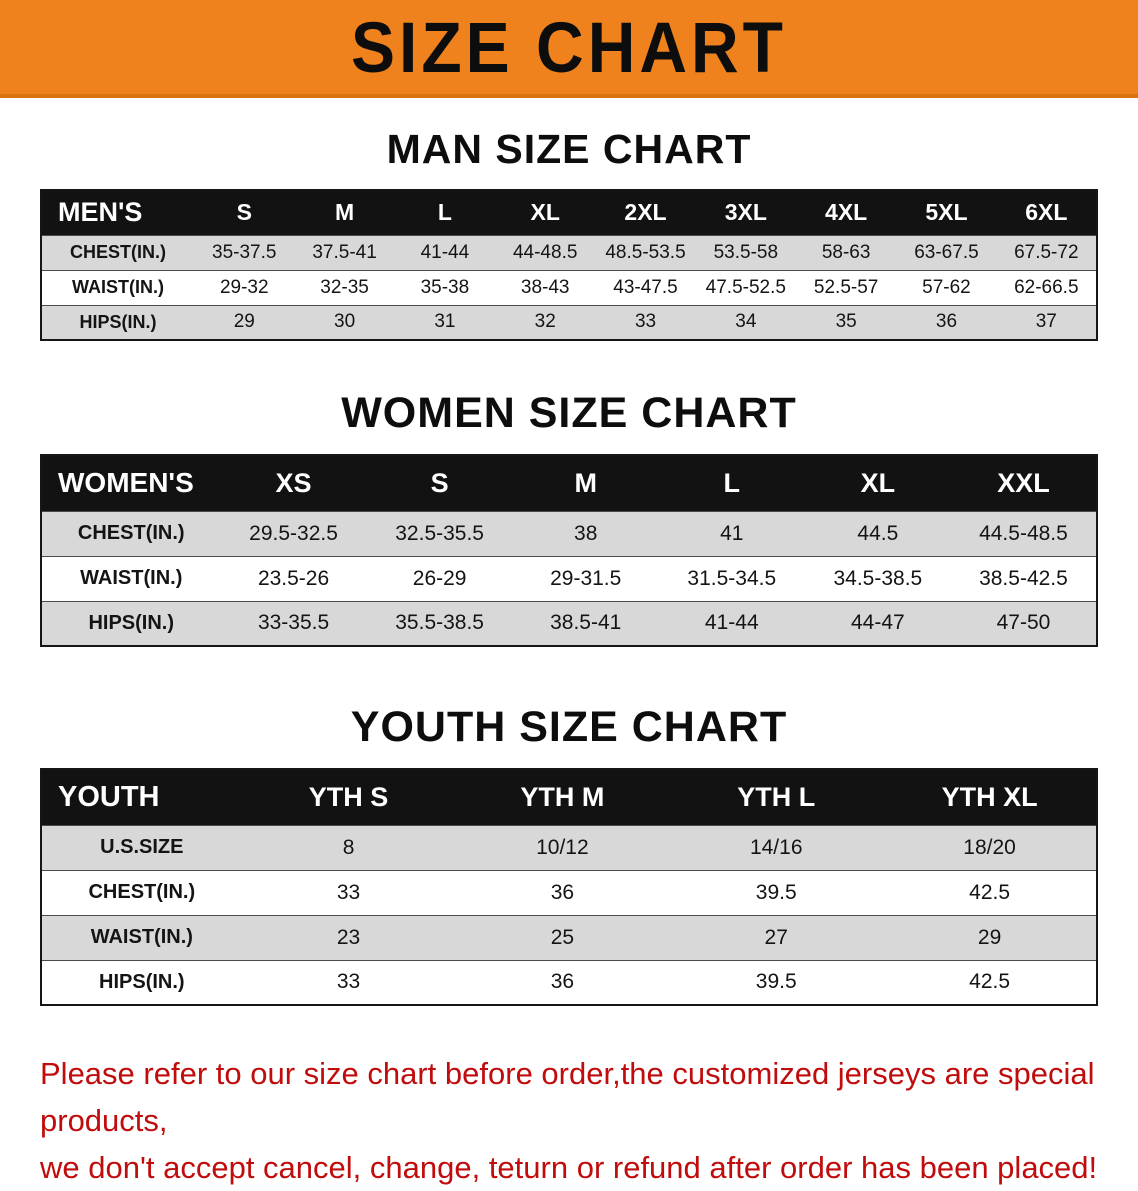  I want to click on measurement-value-cell: 31.5-34.5, so click(731, 578).